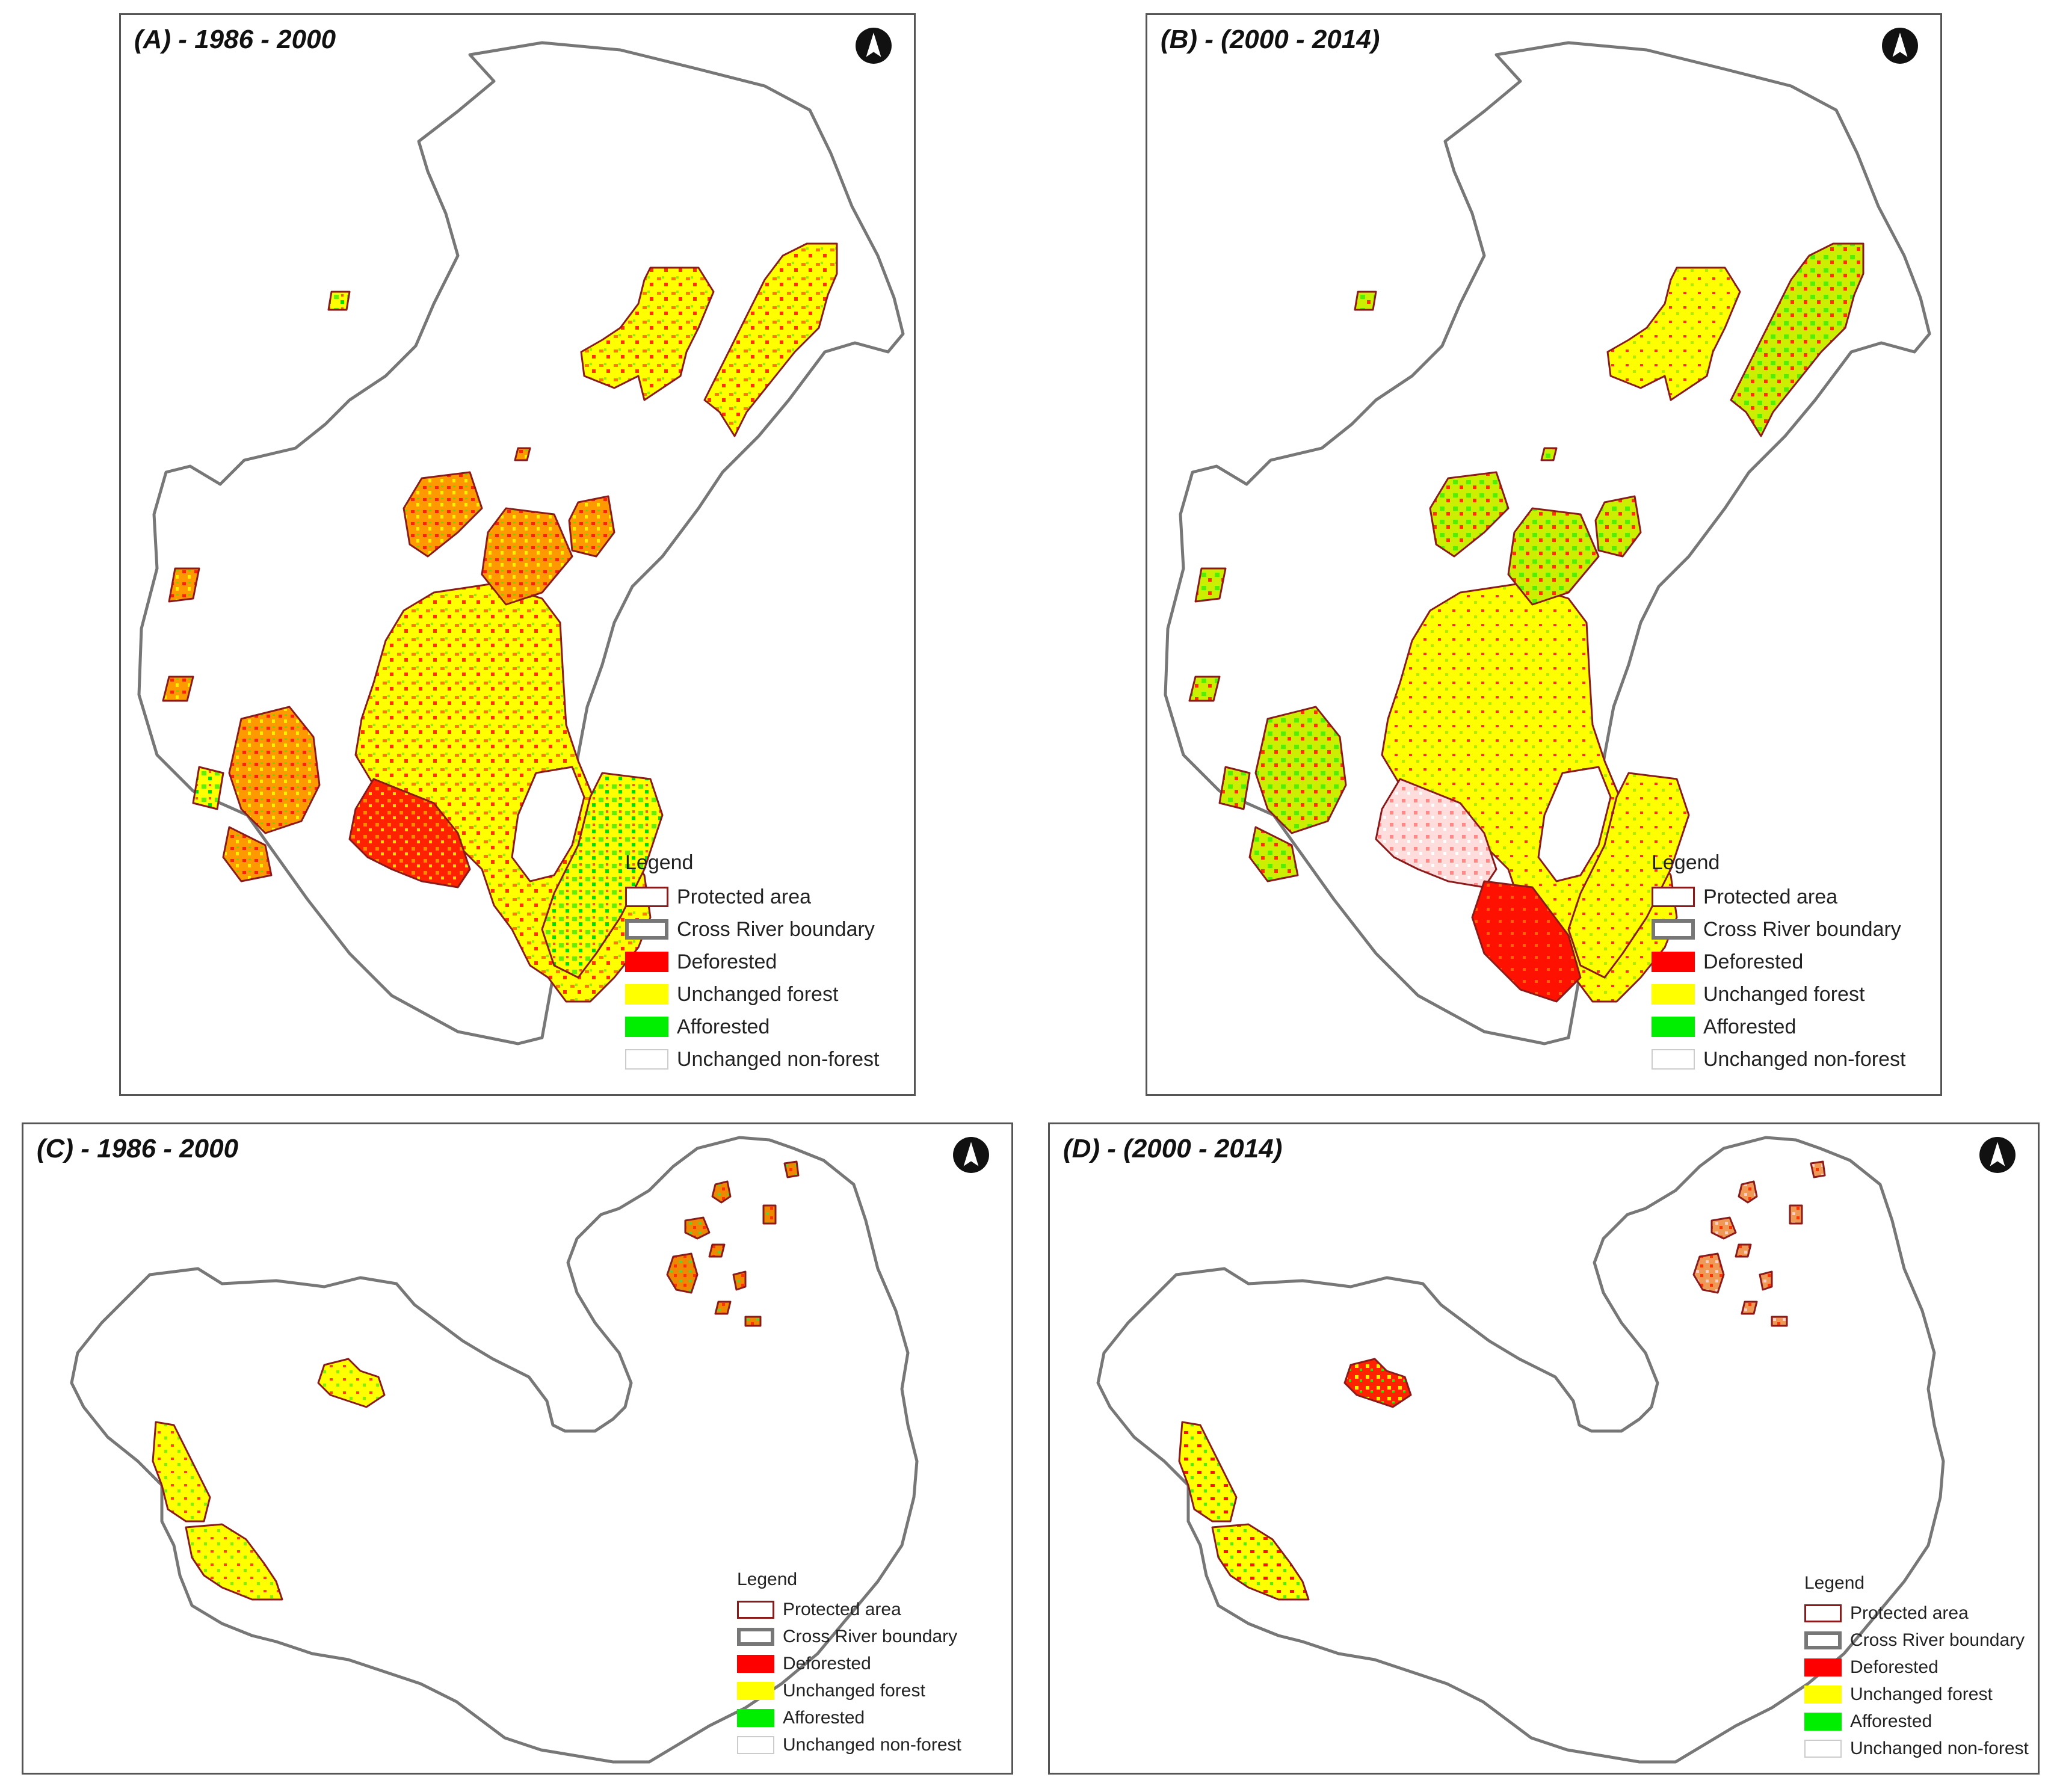 The image size is (2048, 1792). I want to click on panel-title-c: (C) - 1986 - 2000, so click(138, 1148).